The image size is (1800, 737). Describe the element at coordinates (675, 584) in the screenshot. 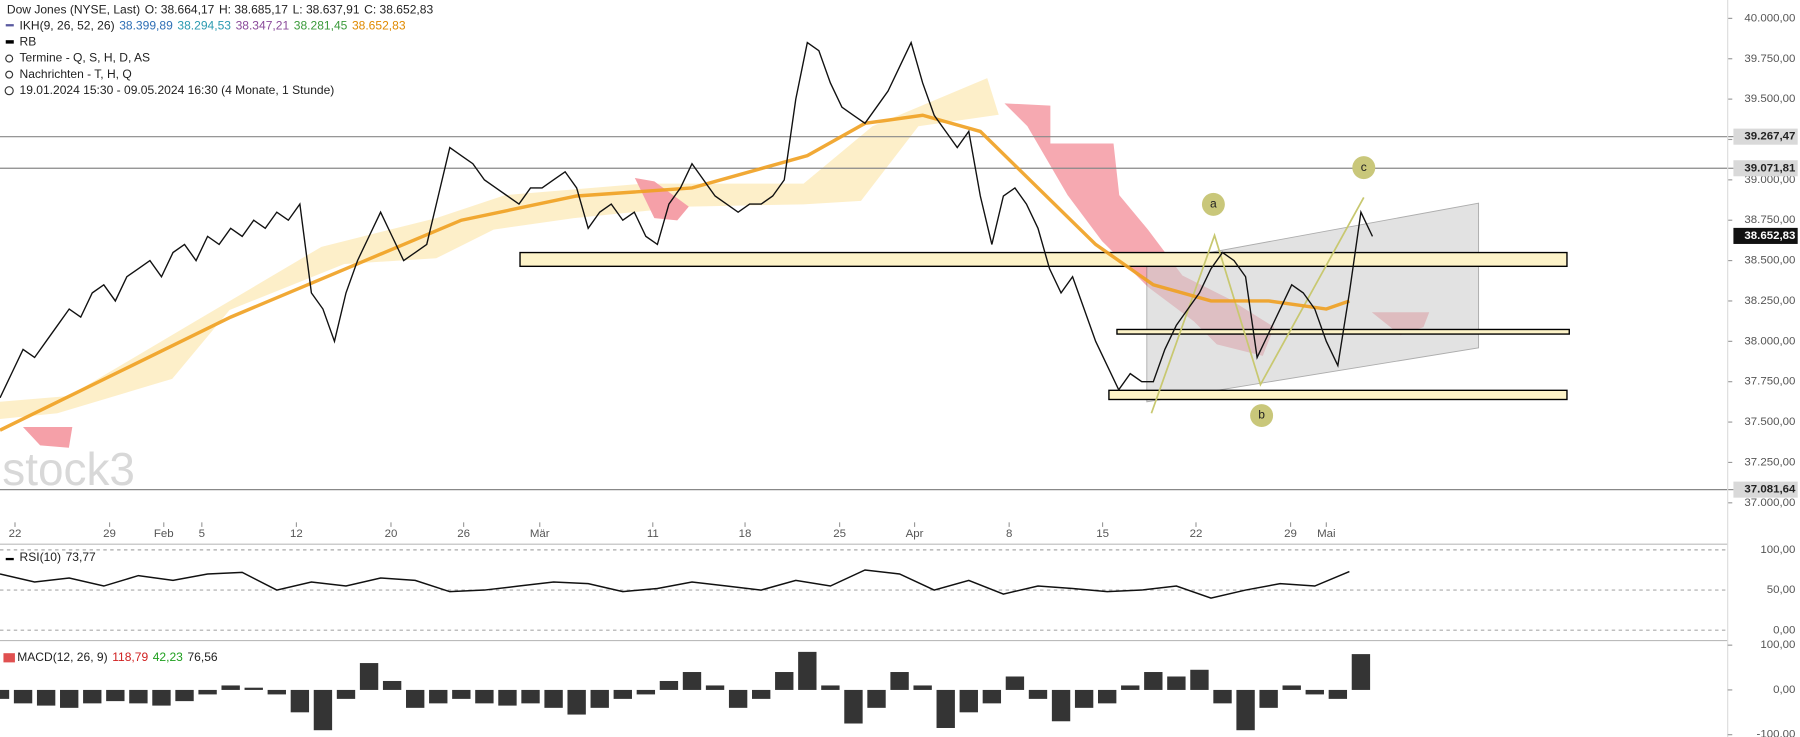

I see `rsi-line` at that location.